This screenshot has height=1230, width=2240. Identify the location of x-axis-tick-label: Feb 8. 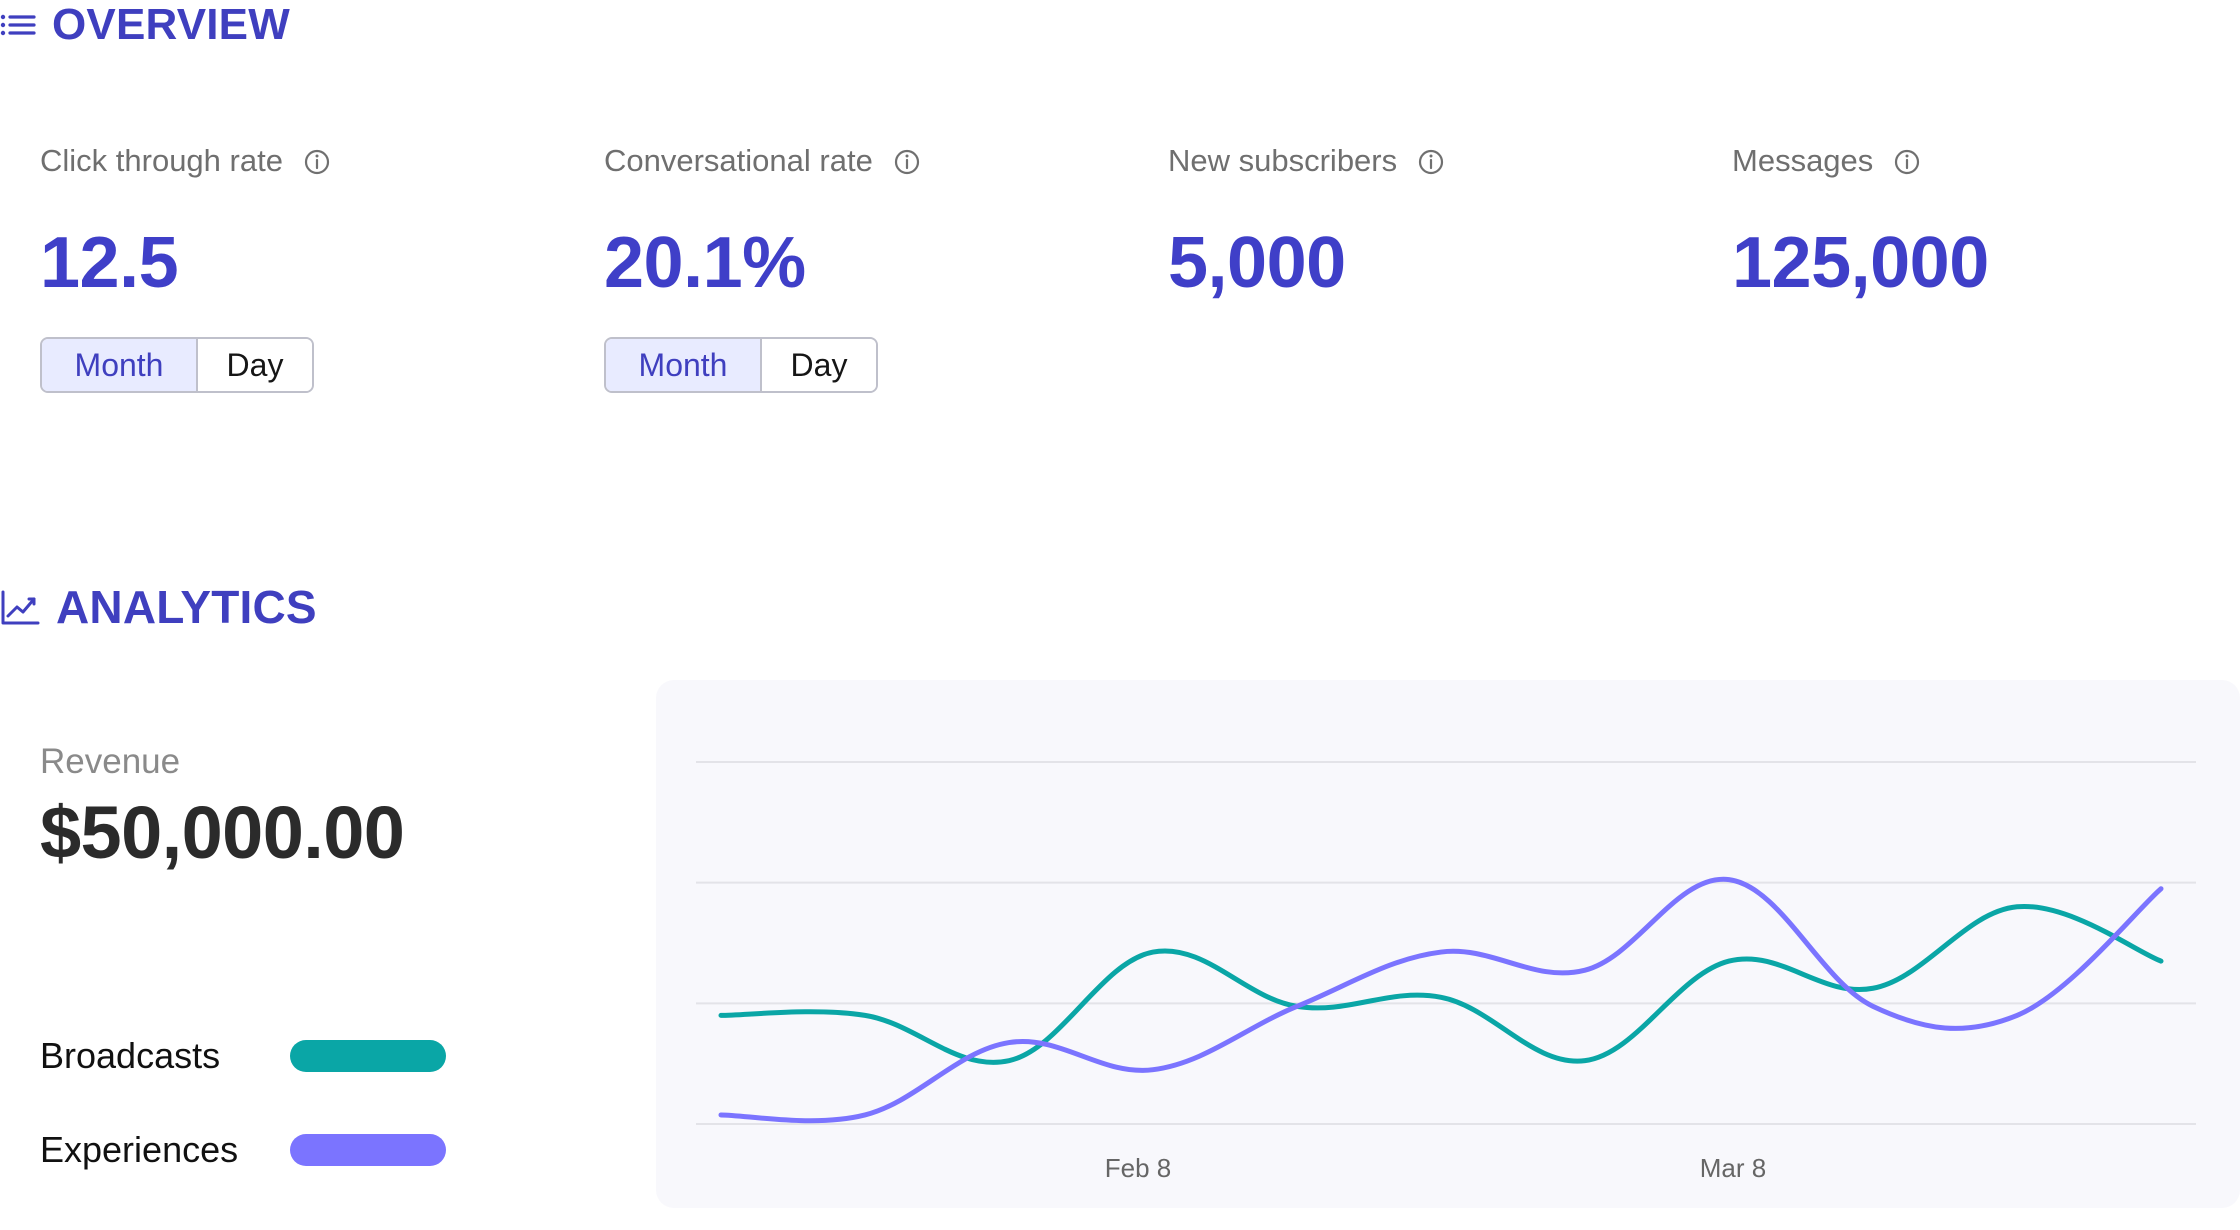
(1138, 1168).